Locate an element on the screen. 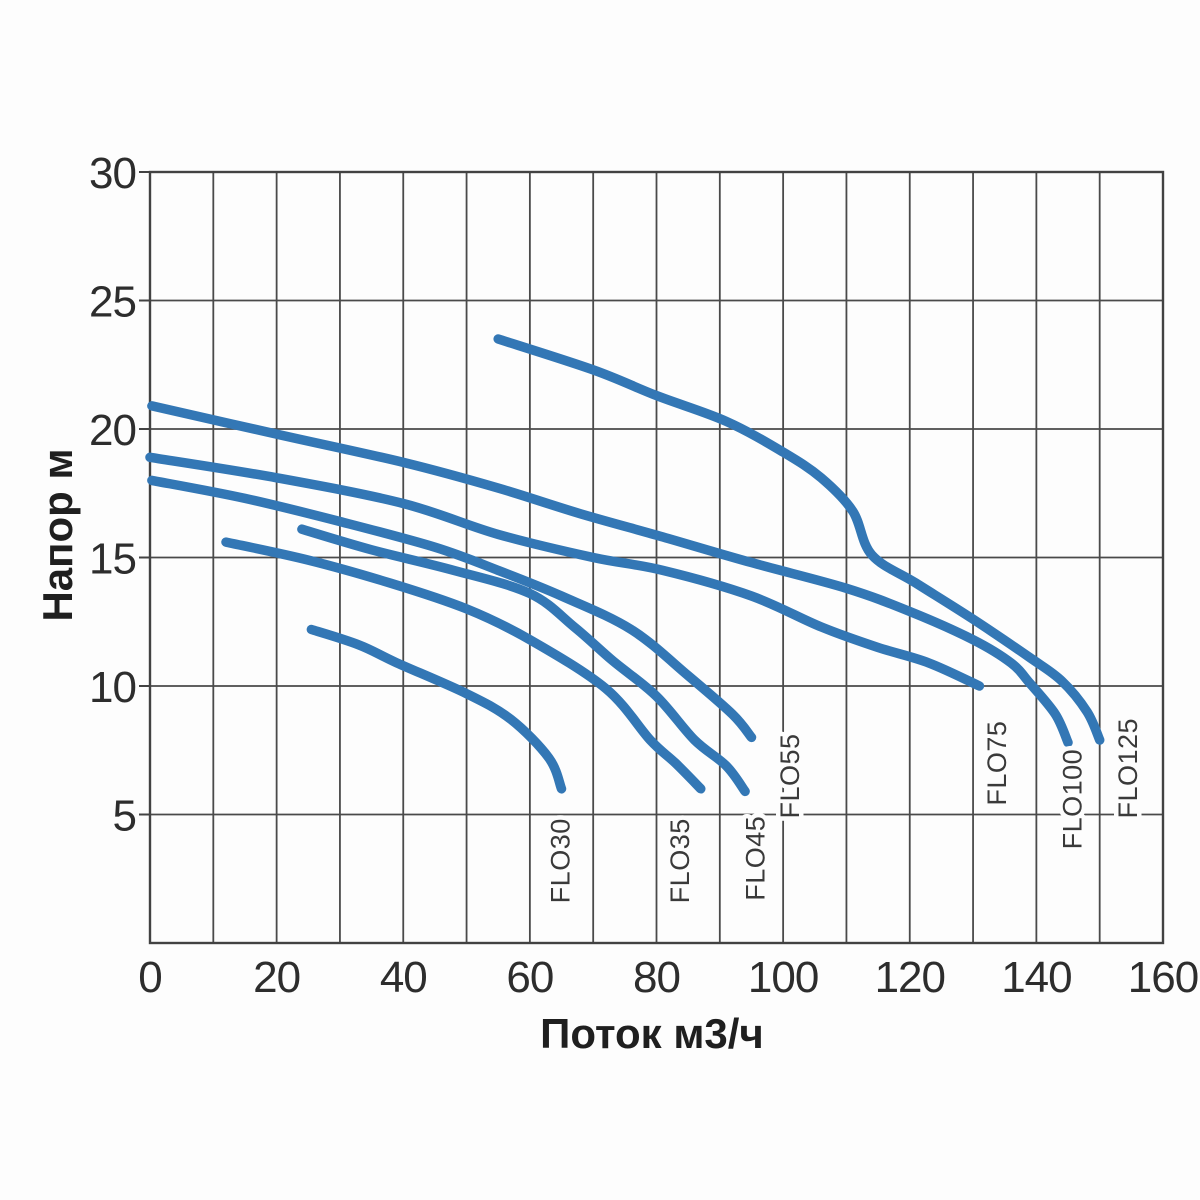 This screenshot has width=1200, height=1200. curve-flo30 is located at coordinates (436, 709).